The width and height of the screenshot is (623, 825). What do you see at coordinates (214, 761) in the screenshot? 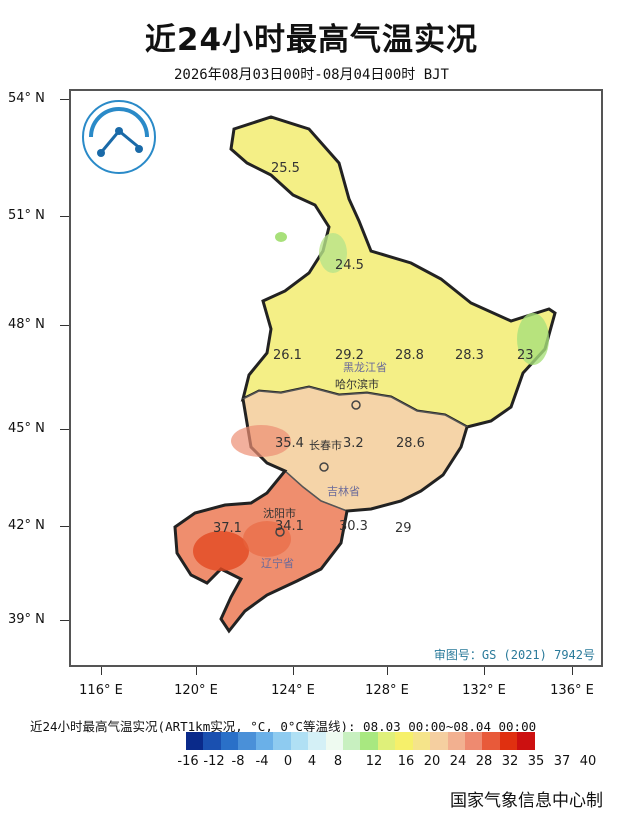
I see `legend-tick: -12` at bounding box center [214, 761].